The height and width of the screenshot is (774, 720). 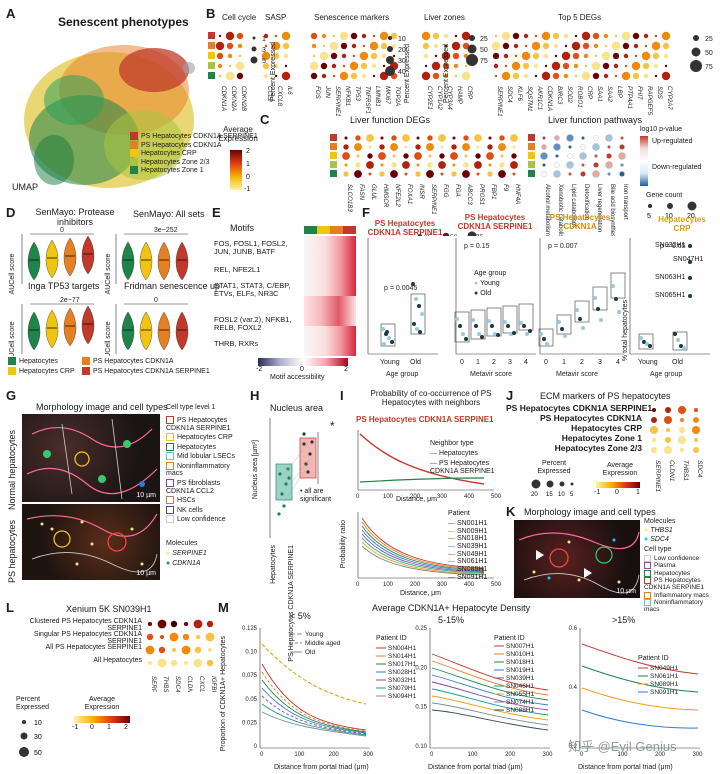 I want to click on size-legend-dot, so click(x=390, y=60).